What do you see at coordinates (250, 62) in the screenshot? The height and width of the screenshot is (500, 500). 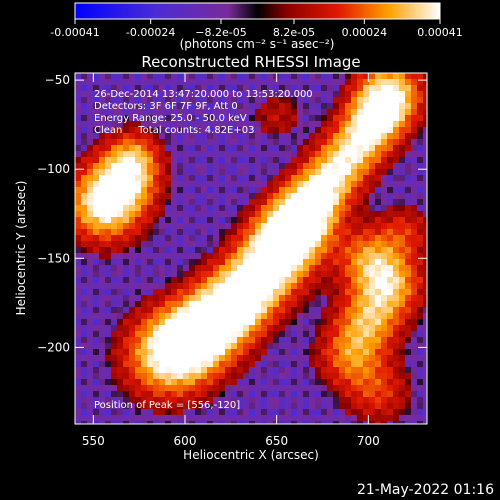 I see `chart-title: Reconstructed RHESSI Image` at bounding box center [250, 62].